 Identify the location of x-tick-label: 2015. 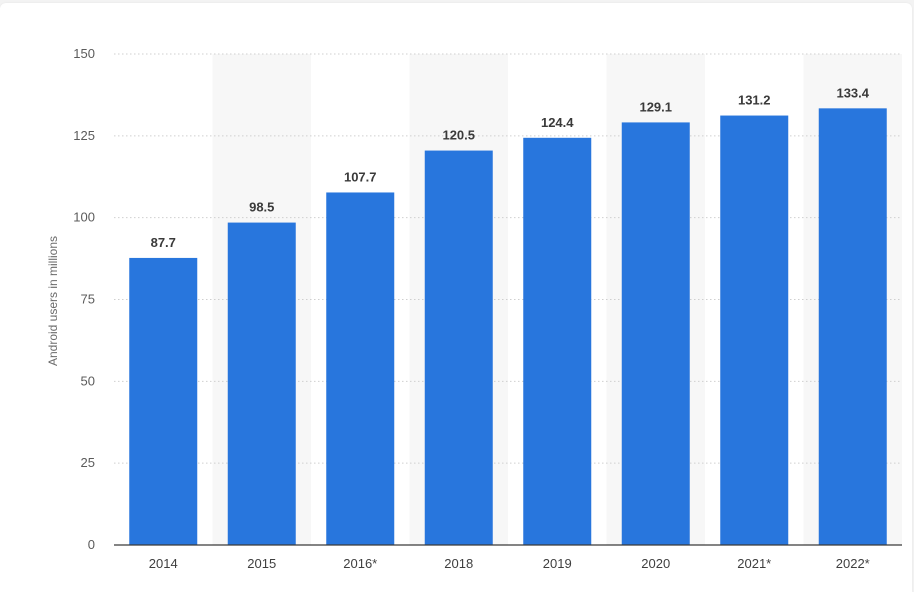
(261, 563).